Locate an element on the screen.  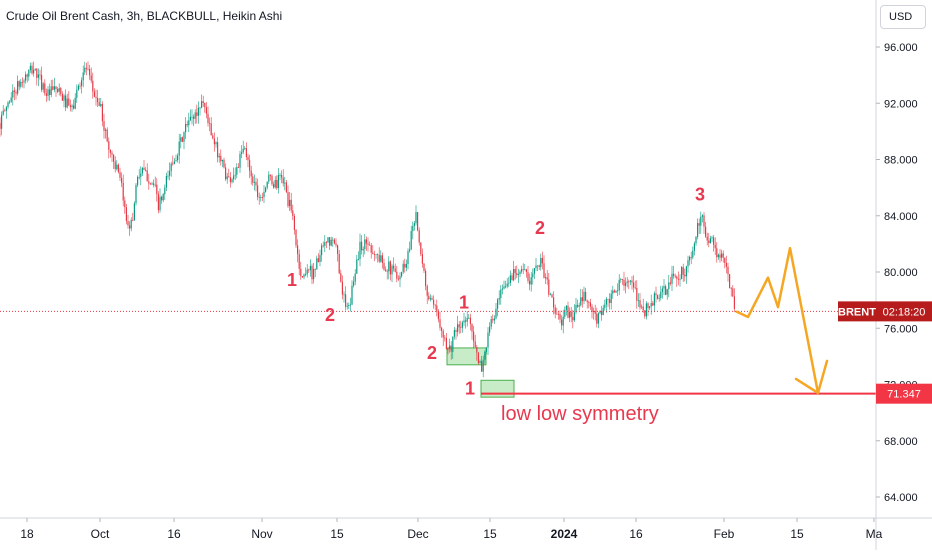
currency-selector: USD is located at coordinates (903, 17).